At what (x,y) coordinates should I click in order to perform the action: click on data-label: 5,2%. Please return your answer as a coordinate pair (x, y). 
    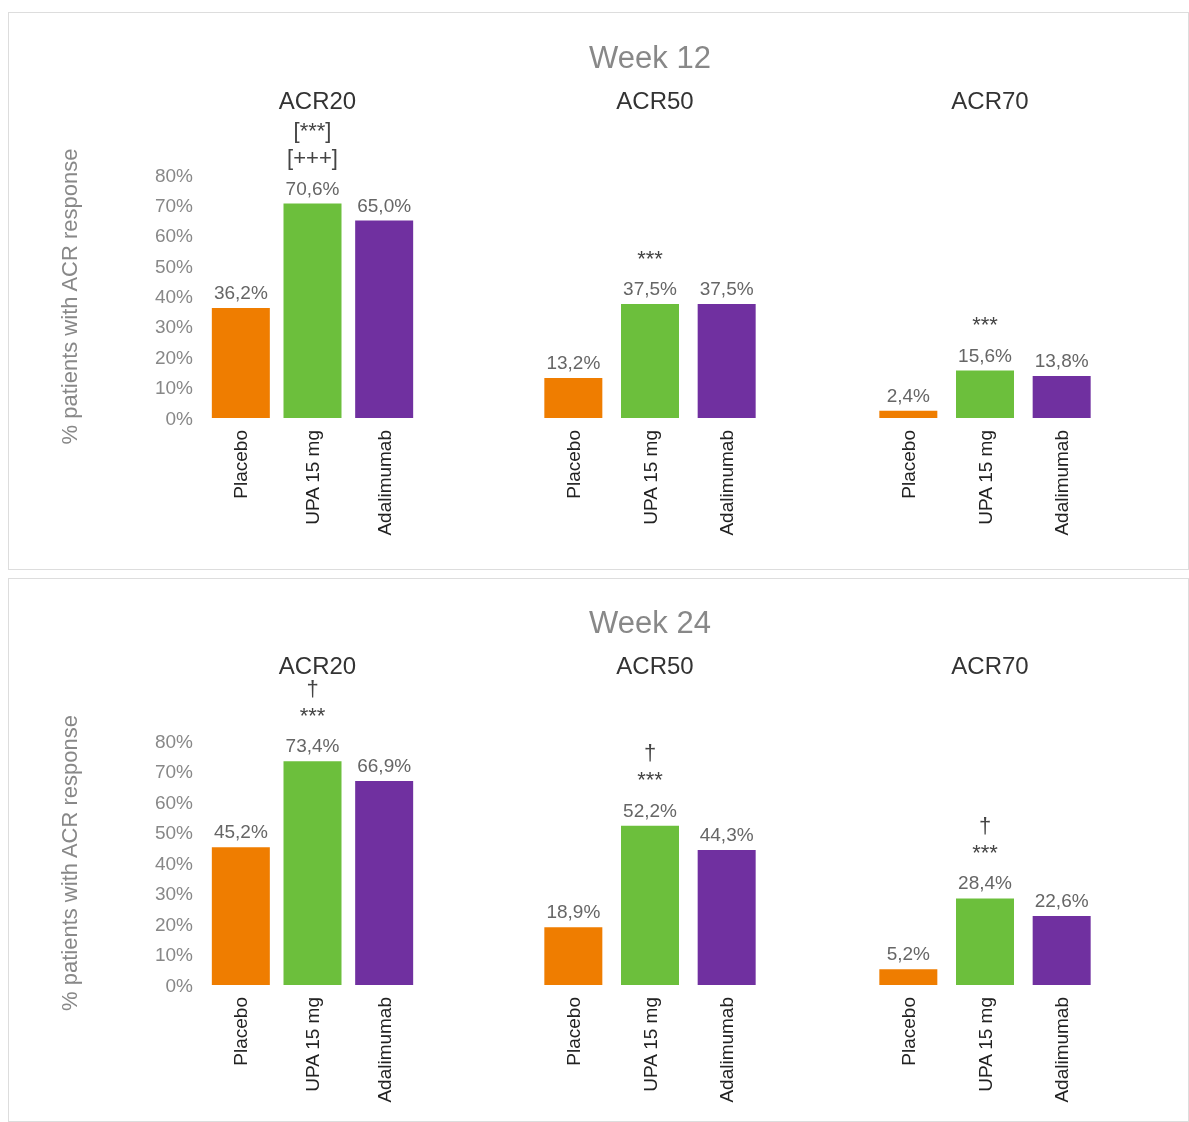
    Looking at the image, I should click on (908, 954).